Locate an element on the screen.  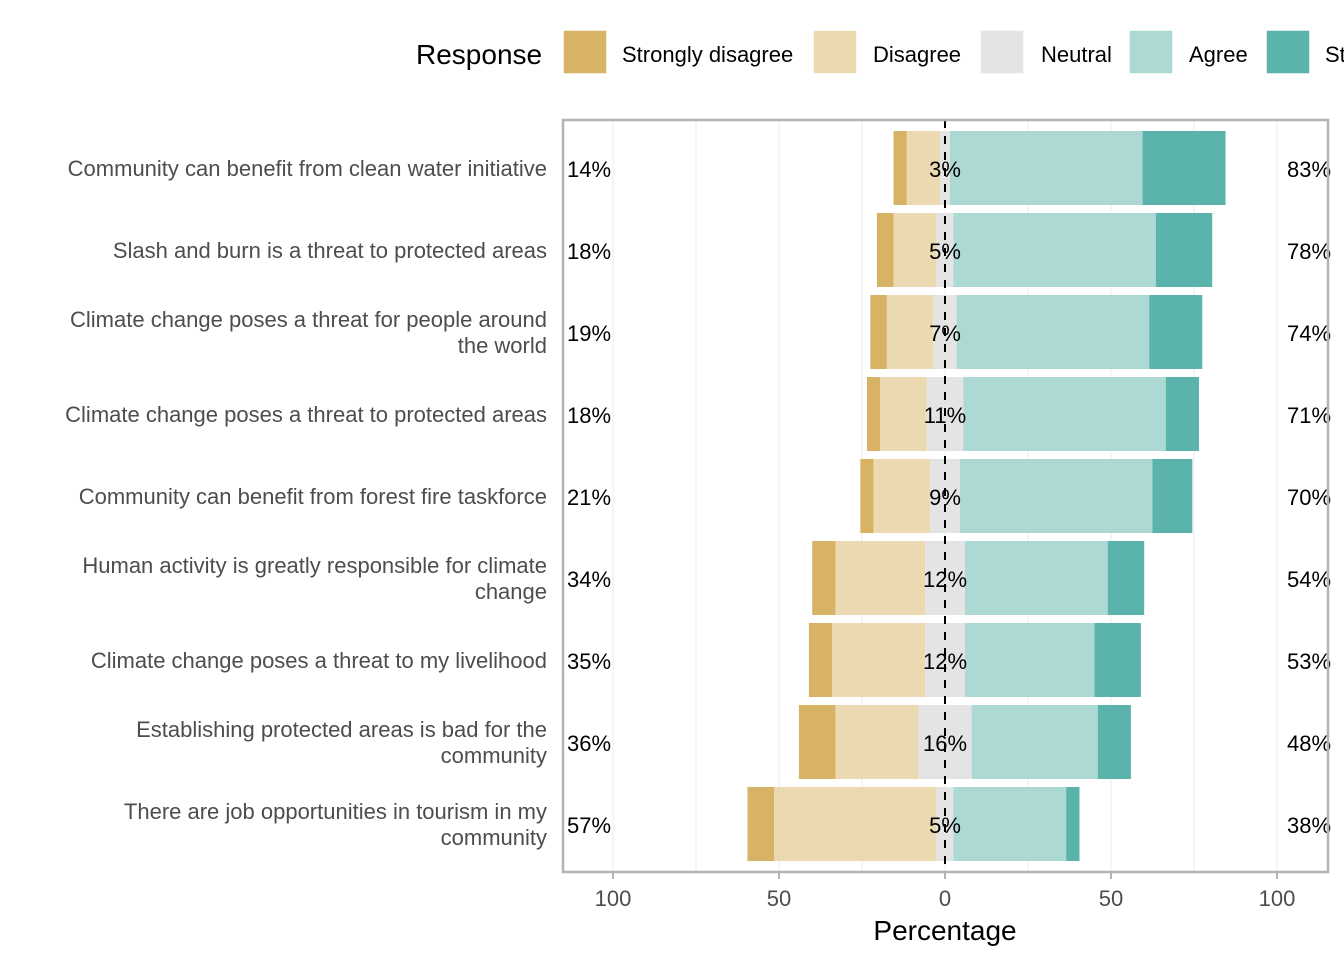
high-percent-label: 38% is located at coordinates (1309, 825).